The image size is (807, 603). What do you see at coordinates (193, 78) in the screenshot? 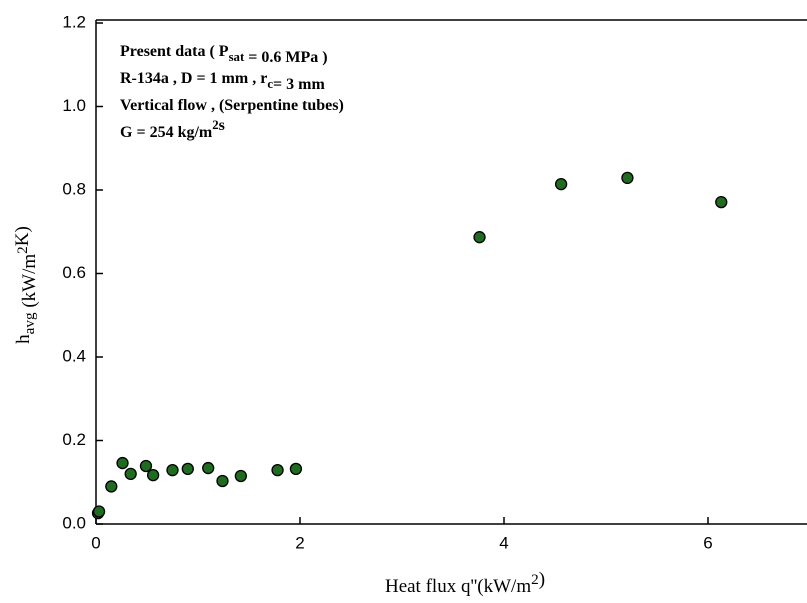
I see `annotation-part: R-134a , D = 1 mm , r` at bounding box center [193, 78].